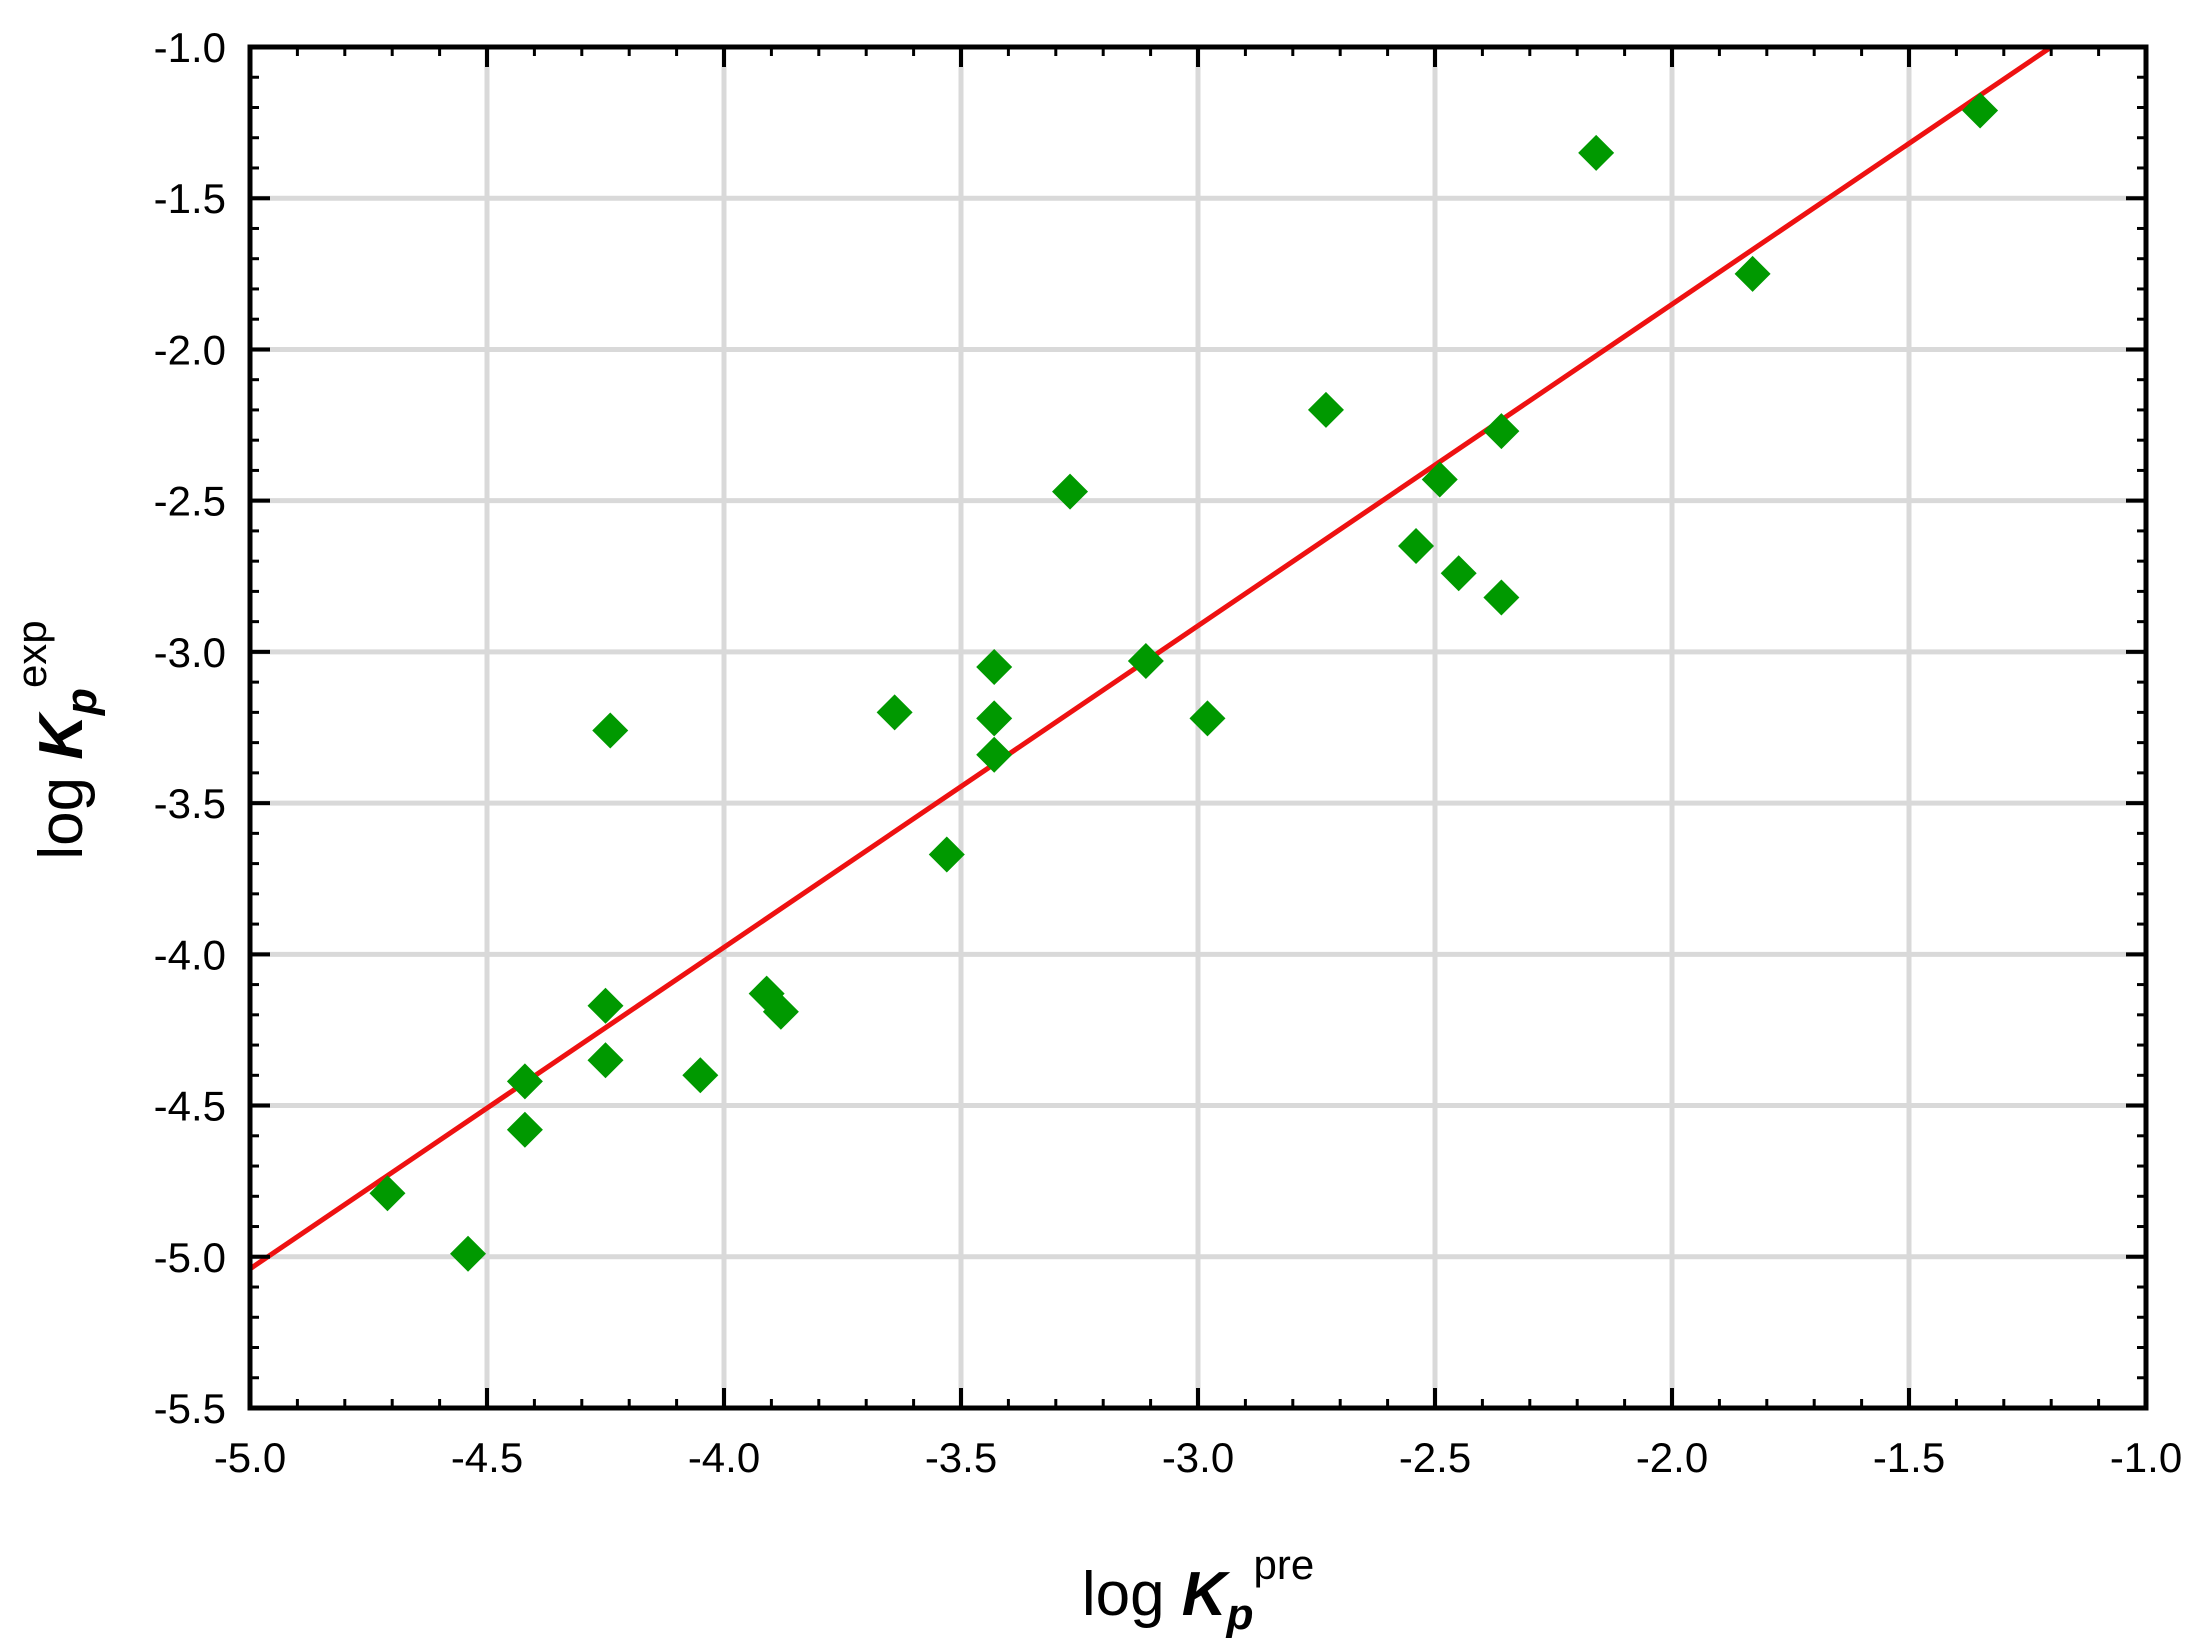 The image size is (2204, 1651). What do you see at coordinates (190, 652) in the screenshot?
I see `y-tick-label: -3.0` at bounding box center [190, 652].